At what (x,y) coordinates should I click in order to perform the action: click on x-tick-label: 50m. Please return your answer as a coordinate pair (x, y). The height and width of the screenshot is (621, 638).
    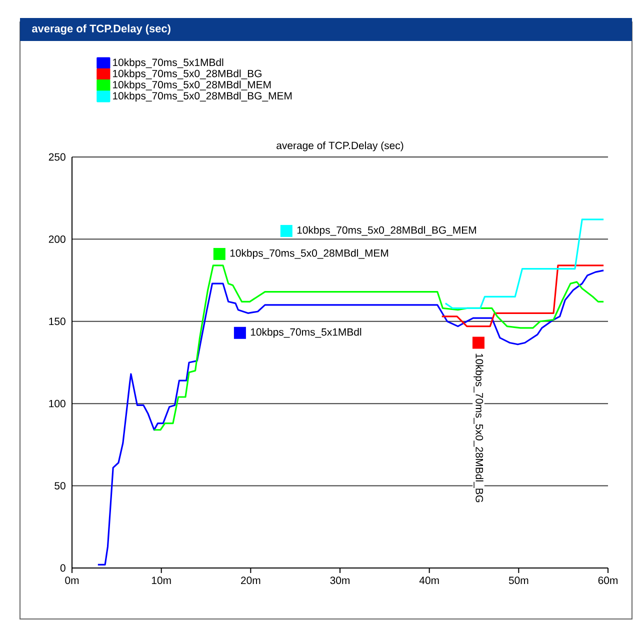
    Looking at the image, I should click on (518, 580).